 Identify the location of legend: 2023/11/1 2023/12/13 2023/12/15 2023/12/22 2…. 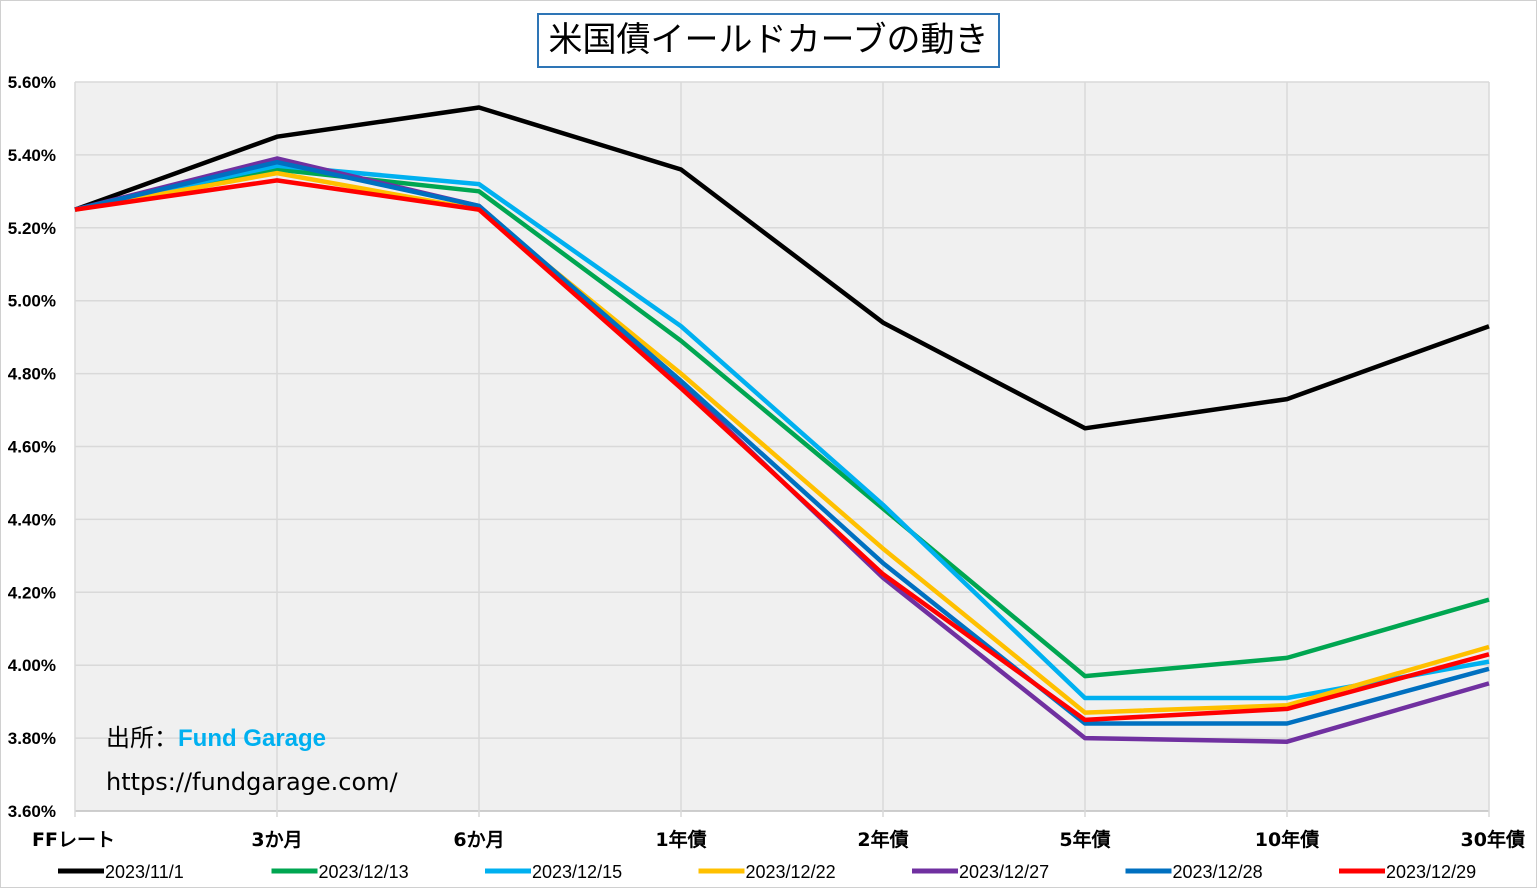
(767, 872).